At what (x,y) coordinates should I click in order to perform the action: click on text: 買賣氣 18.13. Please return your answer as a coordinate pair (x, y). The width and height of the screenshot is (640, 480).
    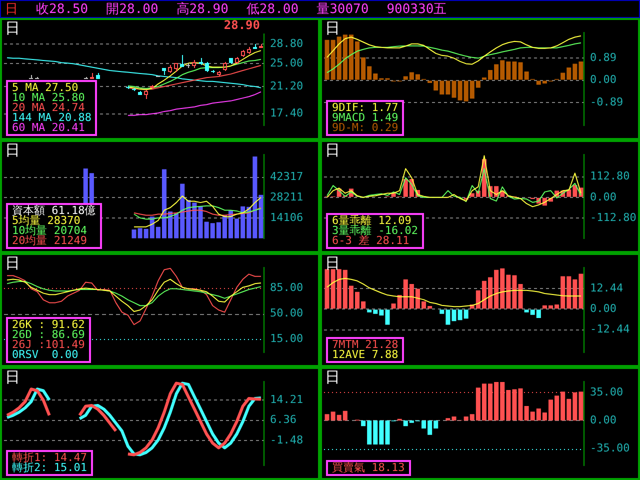
    Looking at the image, I should click on (368, 467).